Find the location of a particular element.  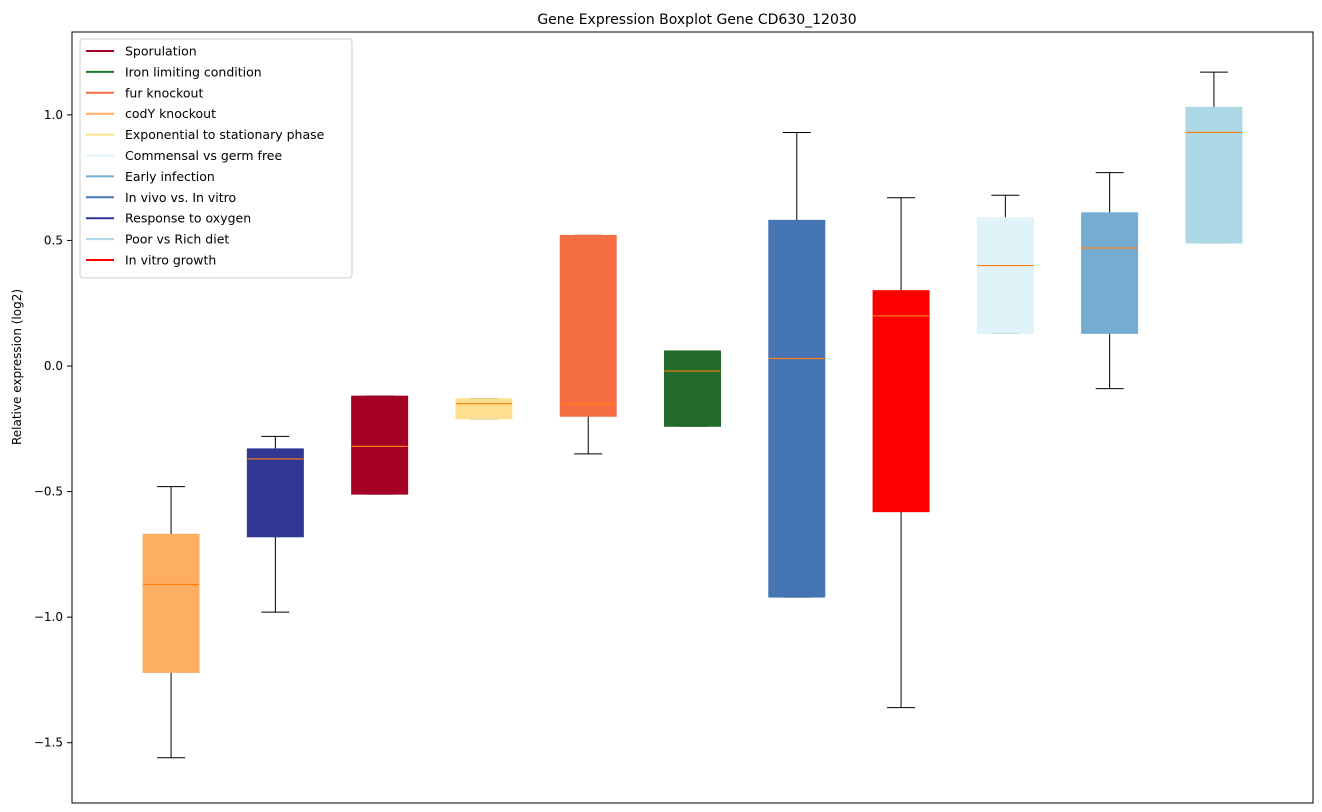

chart-title: Gene Expression Boxplot Gene CD630_12030 is located at coordinates (696, 20).